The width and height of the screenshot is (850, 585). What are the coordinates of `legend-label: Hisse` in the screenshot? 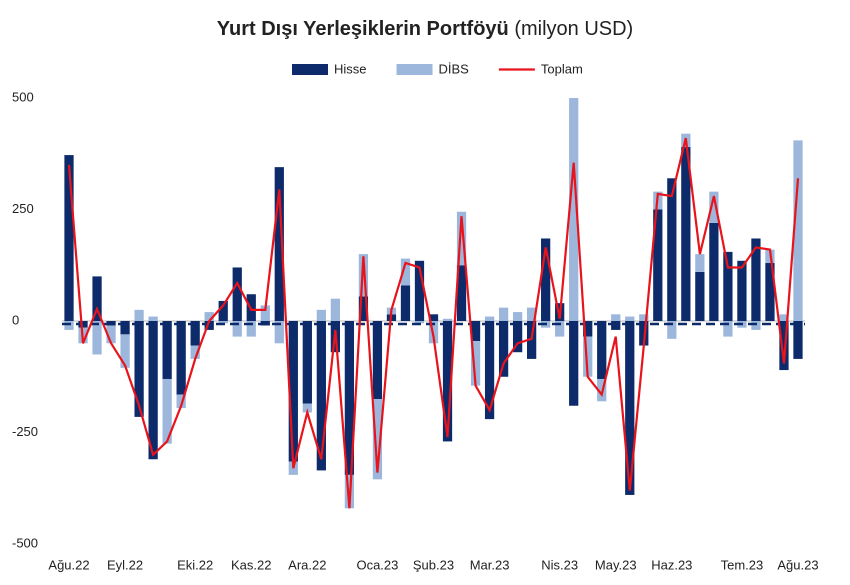 It's located at (350, 68).